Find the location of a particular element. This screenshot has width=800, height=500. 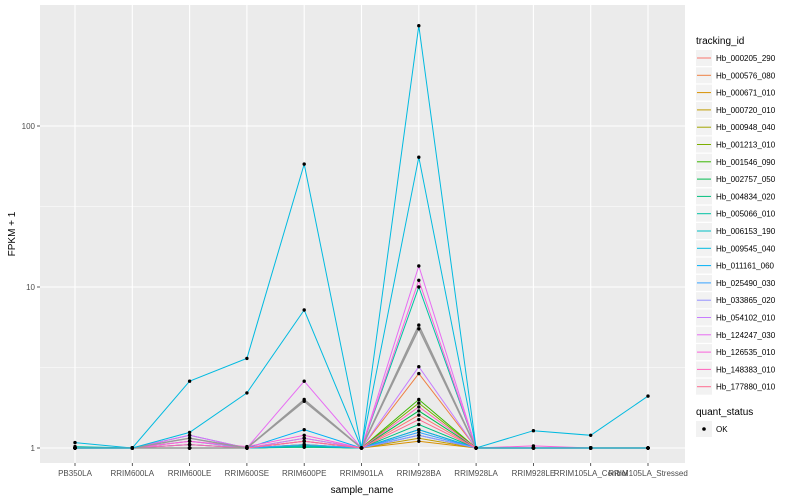

legend-label: Hb_000205_290 is located at coordinates (746, 58).